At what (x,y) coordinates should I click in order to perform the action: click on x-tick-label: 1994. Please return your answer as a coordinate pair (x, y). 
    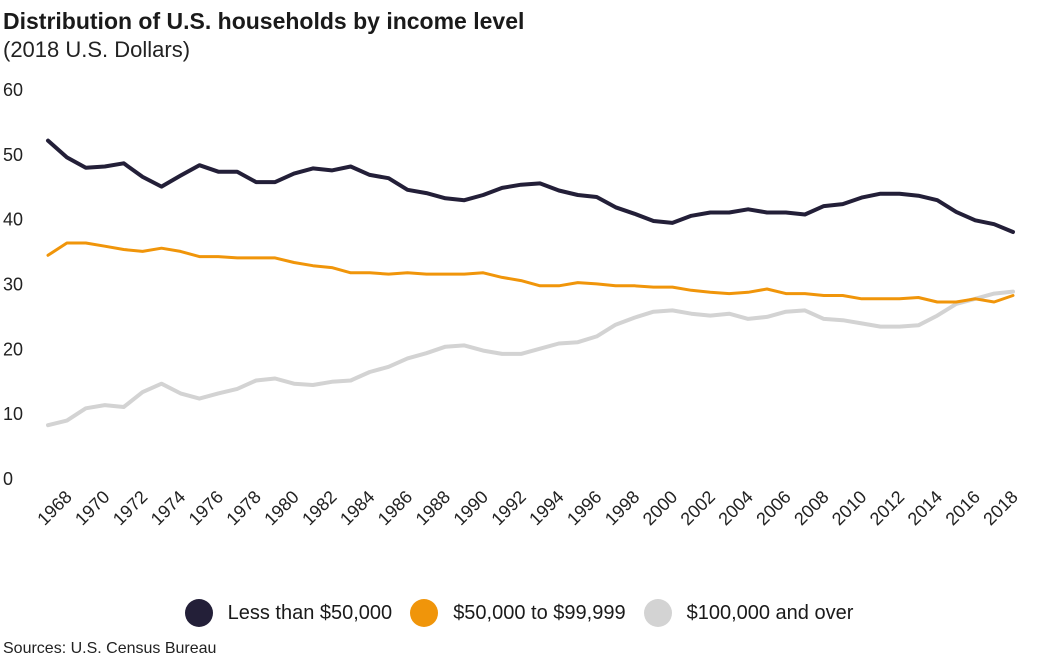
    Looking at the image, I should click on (546, 508).